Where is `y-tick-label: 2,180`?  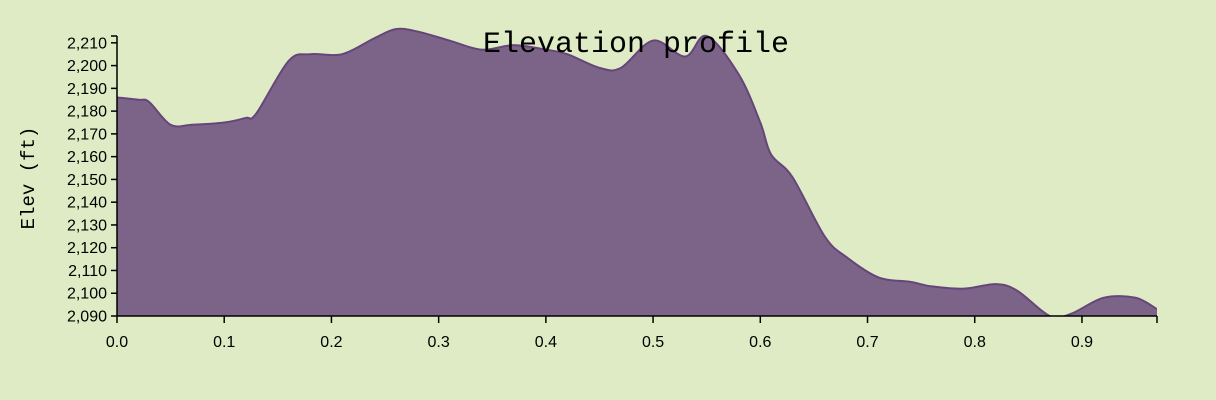 y-tick-label: 2,180 is located at coordinates (87, 112).